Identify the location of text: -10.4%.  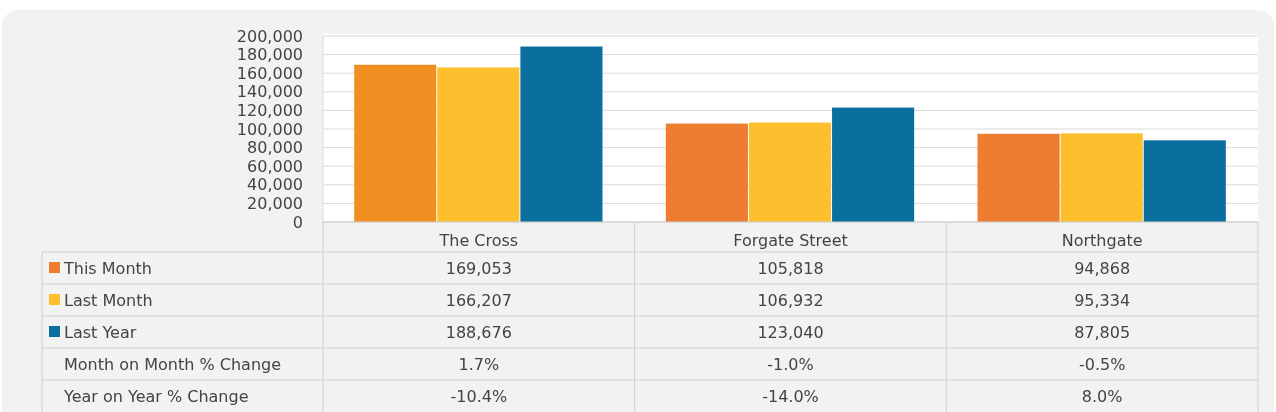
(479, 396).